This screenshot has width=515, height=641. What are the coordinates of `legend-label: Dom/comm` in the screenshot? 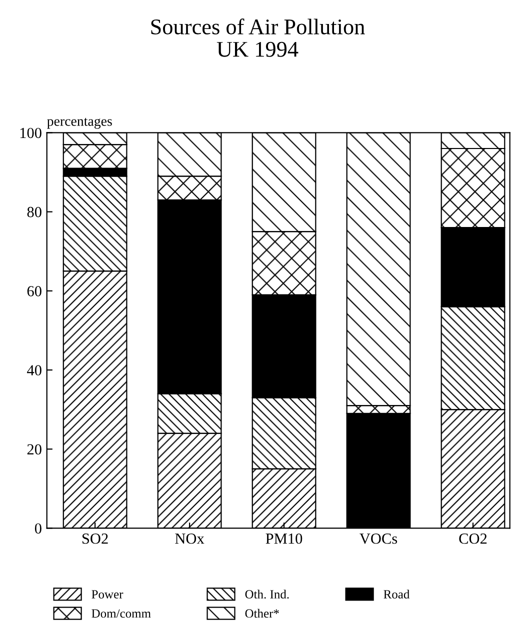 It's located at (121, 613).